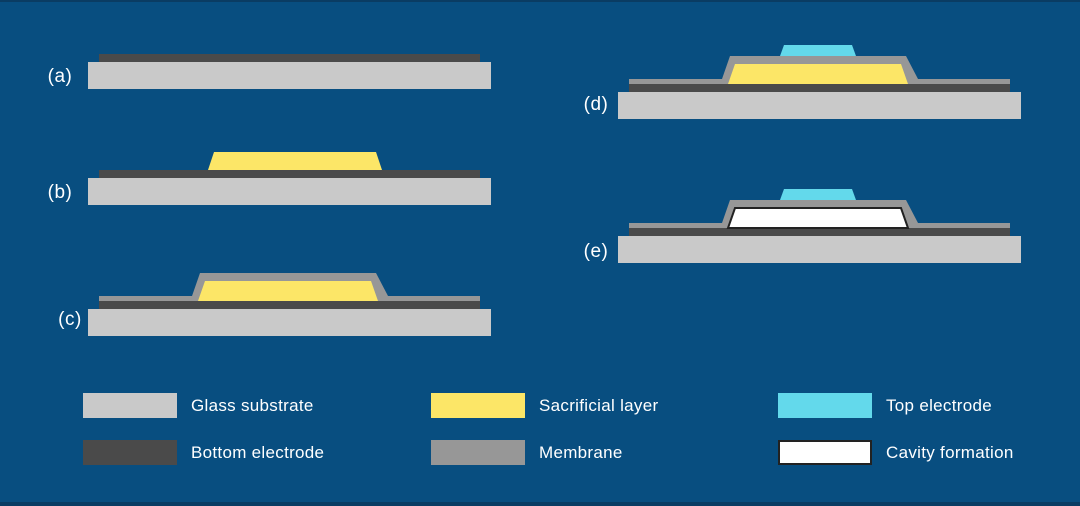  I want to click on legend-item-bottom-electrode: Bottom electrode, so click(203, 452).